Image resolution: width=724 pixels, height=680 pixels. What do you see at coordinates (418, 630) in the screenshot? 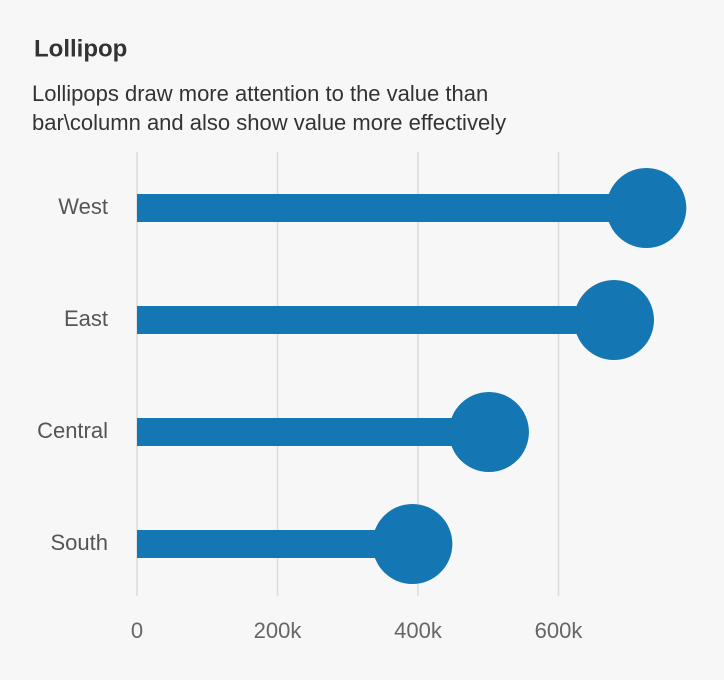
I see `x-tick-label: 400k` at bounding box center [418, 630].